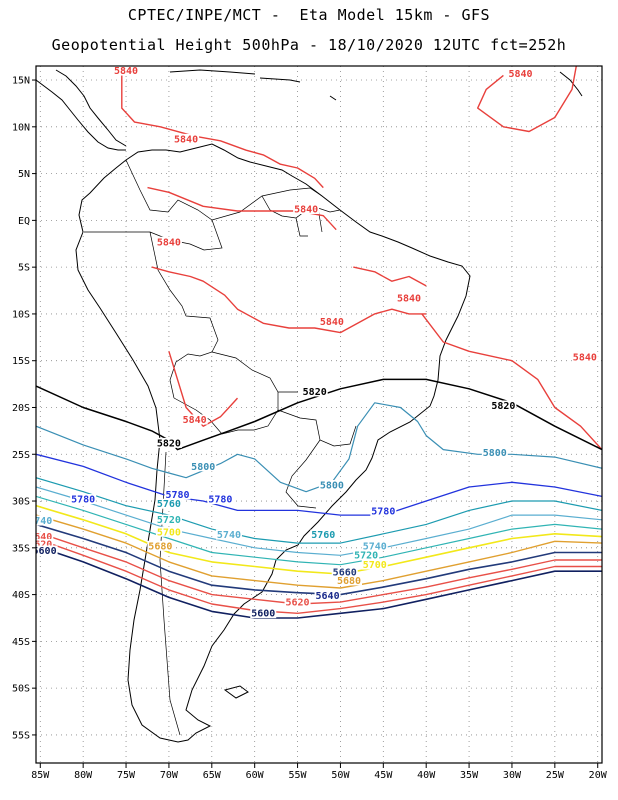  Describe the element at coordinates (203, 467) in the screenshot. I see `contour-label-5800-2-0: 5800` at that location.